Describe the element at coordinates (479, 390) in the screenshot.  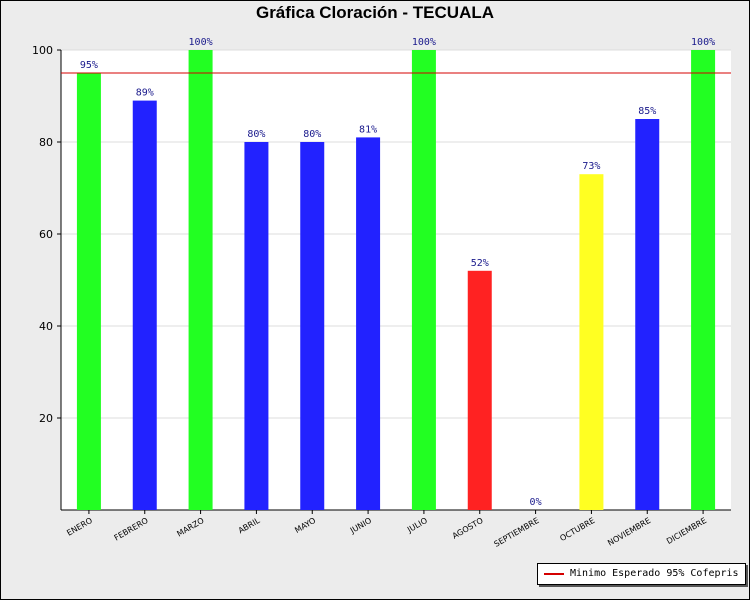
I see `bar-agosto` at that location.